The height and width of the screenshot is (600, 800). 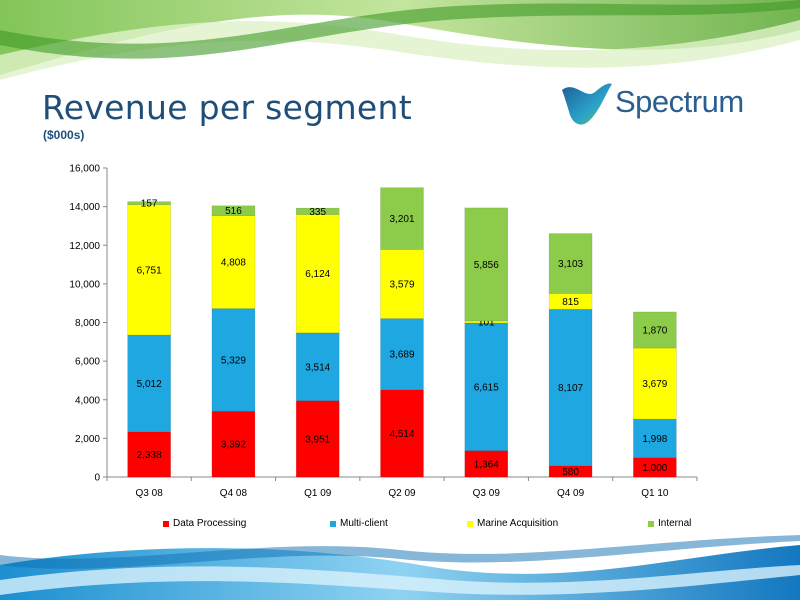 What do you see at coordinates (487, 493) in the screenshot?
I see `x-tick-label: Q3 09` at bounding box center [487, 493].